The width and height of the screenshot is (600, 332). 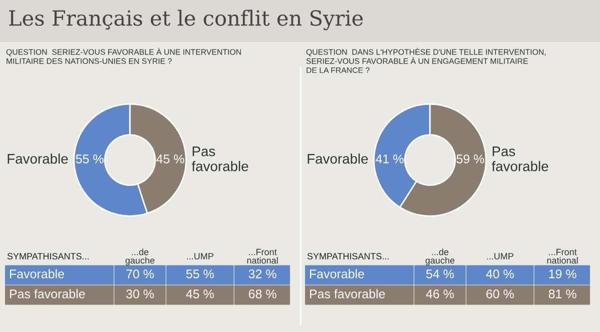 What do you see at coordinates (470, 159) in the screenshot?
I see `data-label: 59 %` at bounding box center [470, 159].